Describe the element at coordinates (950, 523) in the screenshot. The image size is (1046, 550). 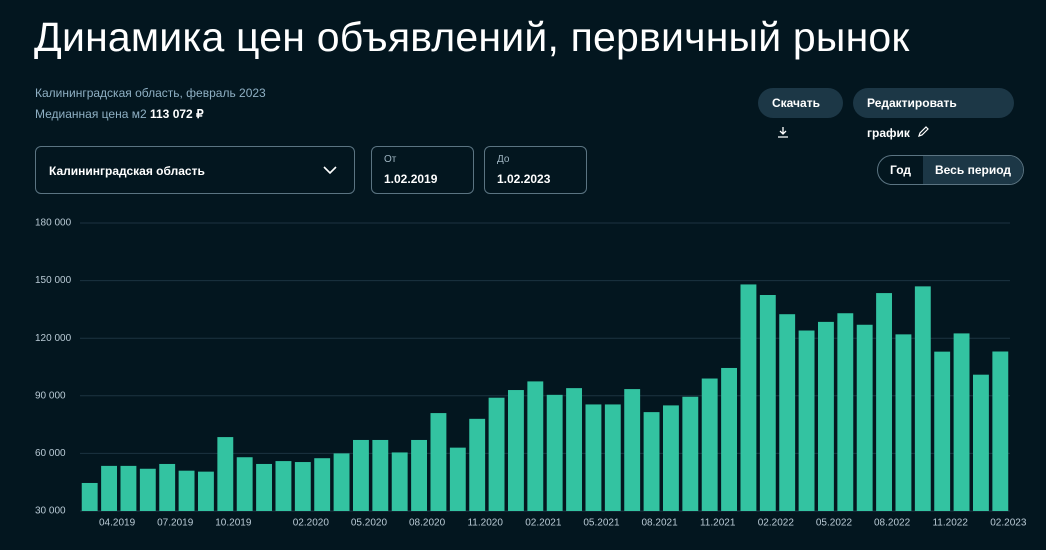
I see `x-tick-label: 11.2022` at that location.